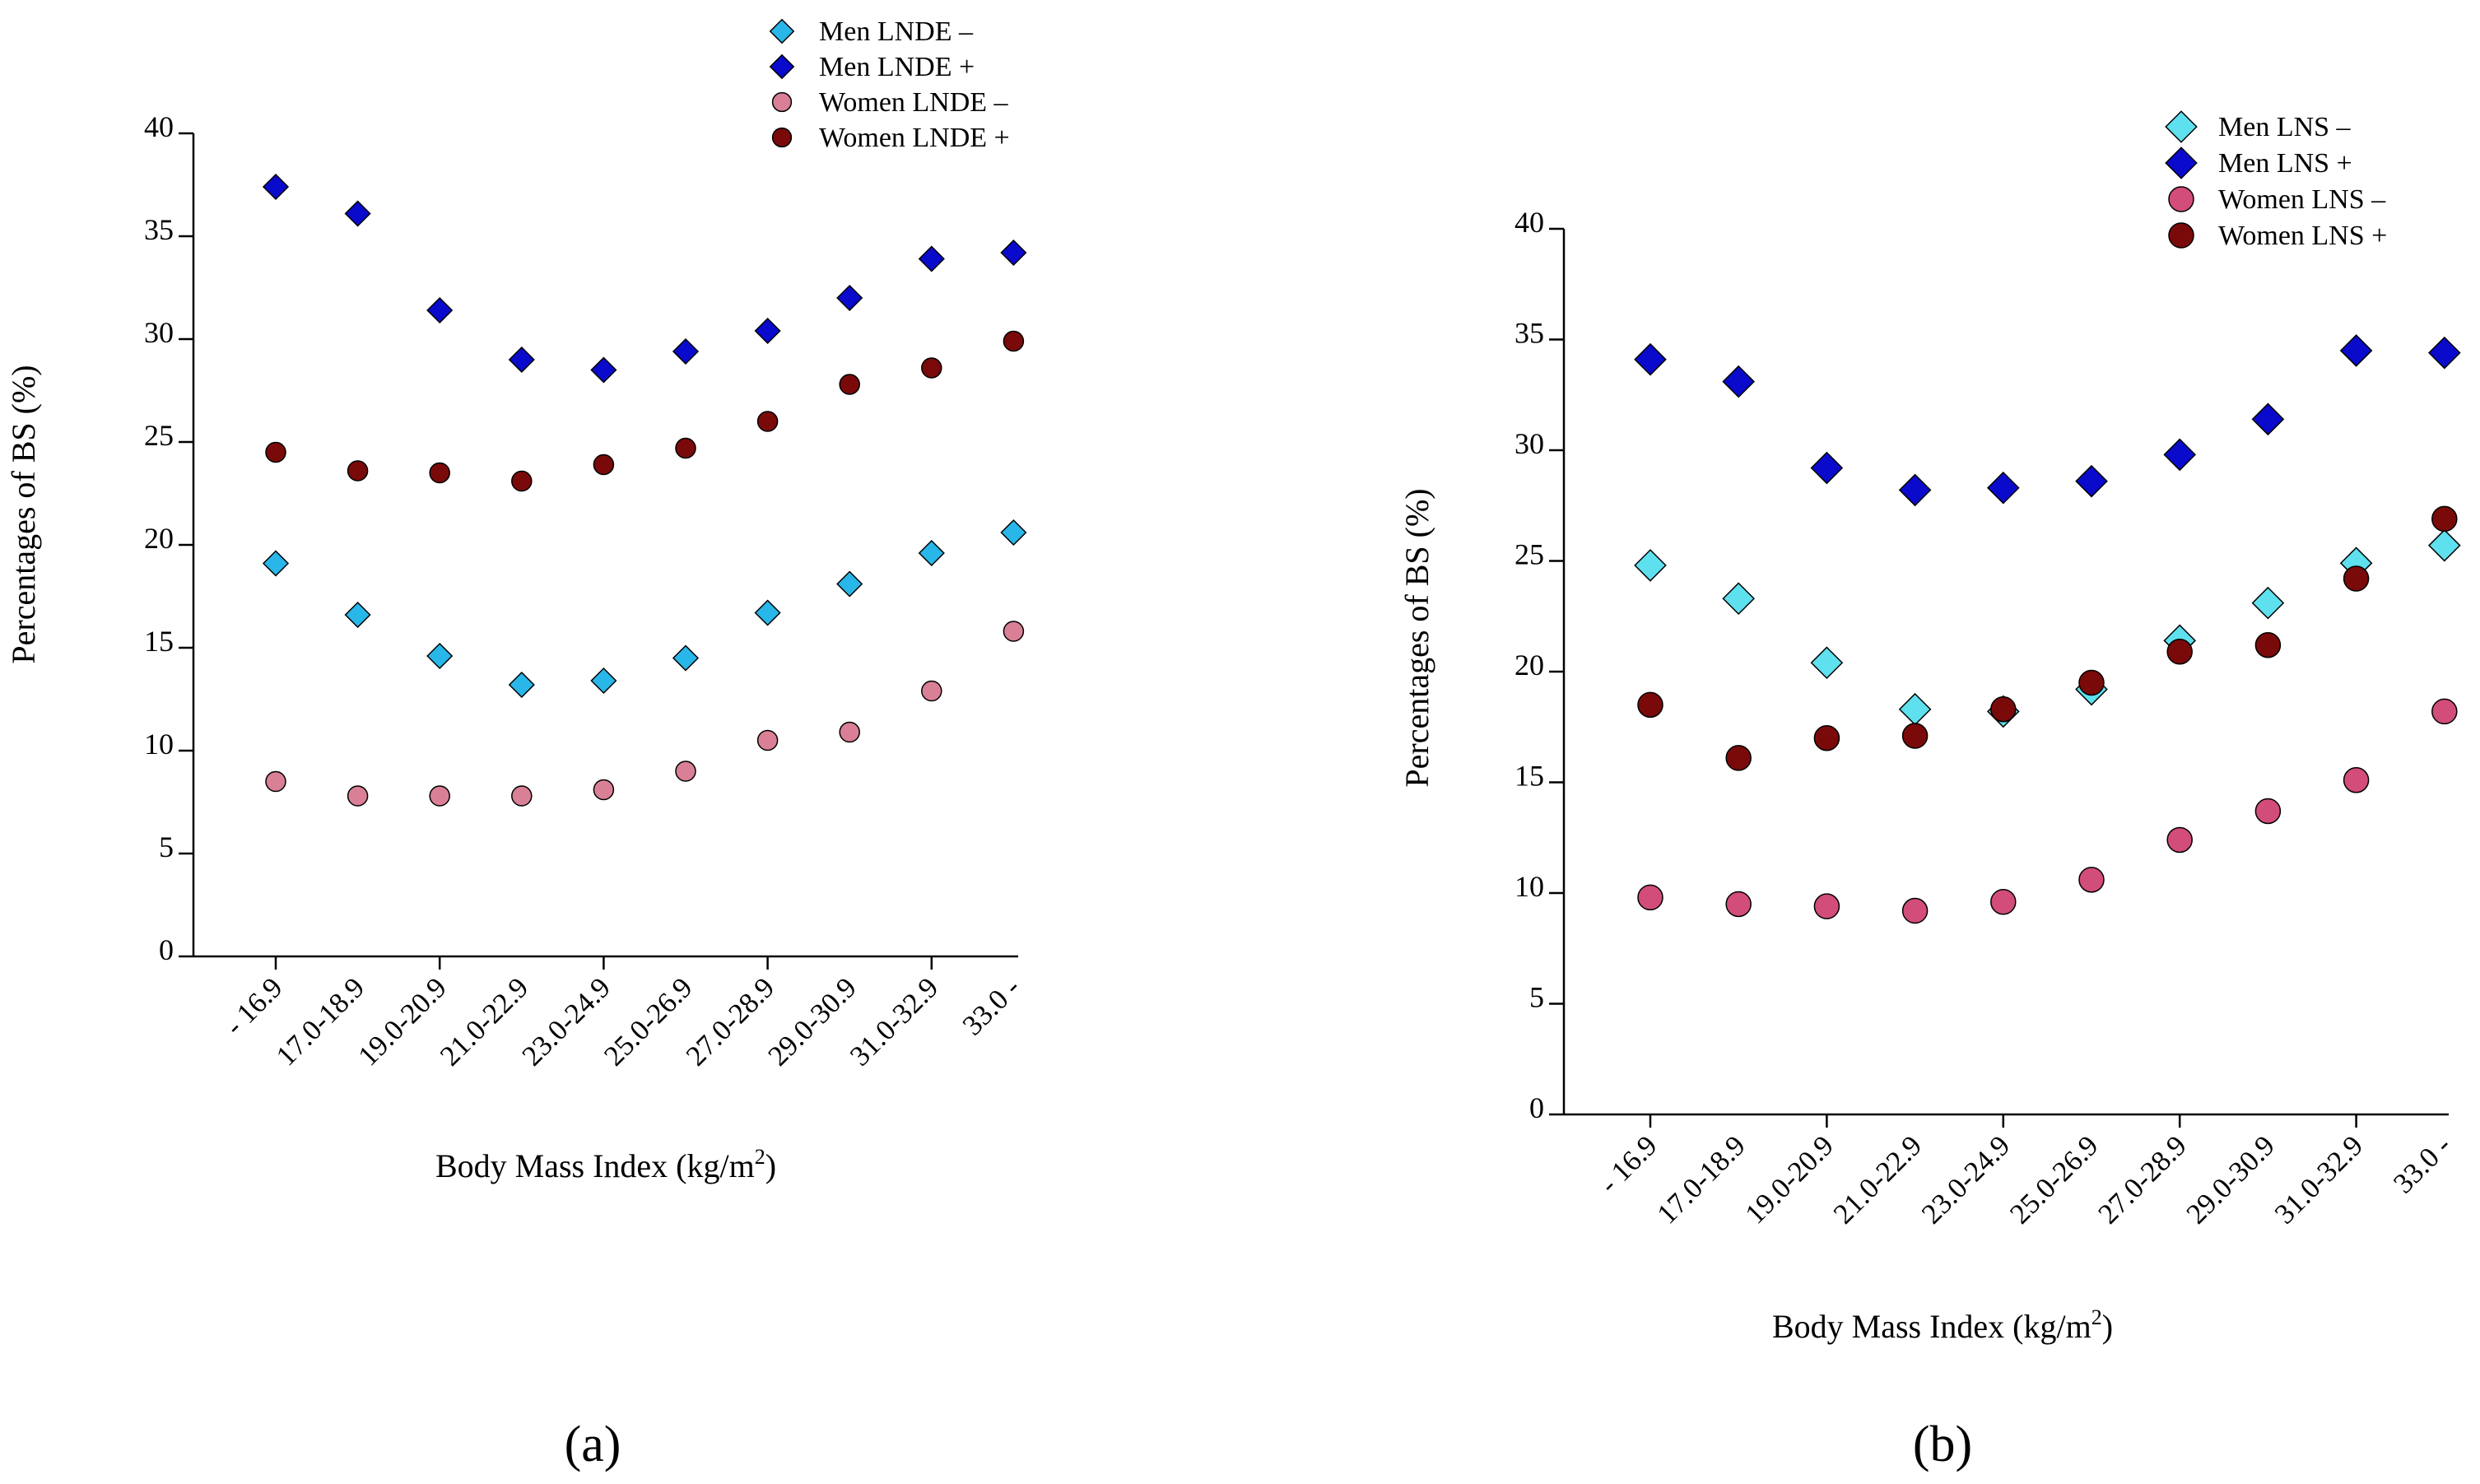  What do you see at coordinates (2141, 1179) in the screenshot?
I see `x-tick-label: 27.0-28.9` at bounding box center [2141, 1179].